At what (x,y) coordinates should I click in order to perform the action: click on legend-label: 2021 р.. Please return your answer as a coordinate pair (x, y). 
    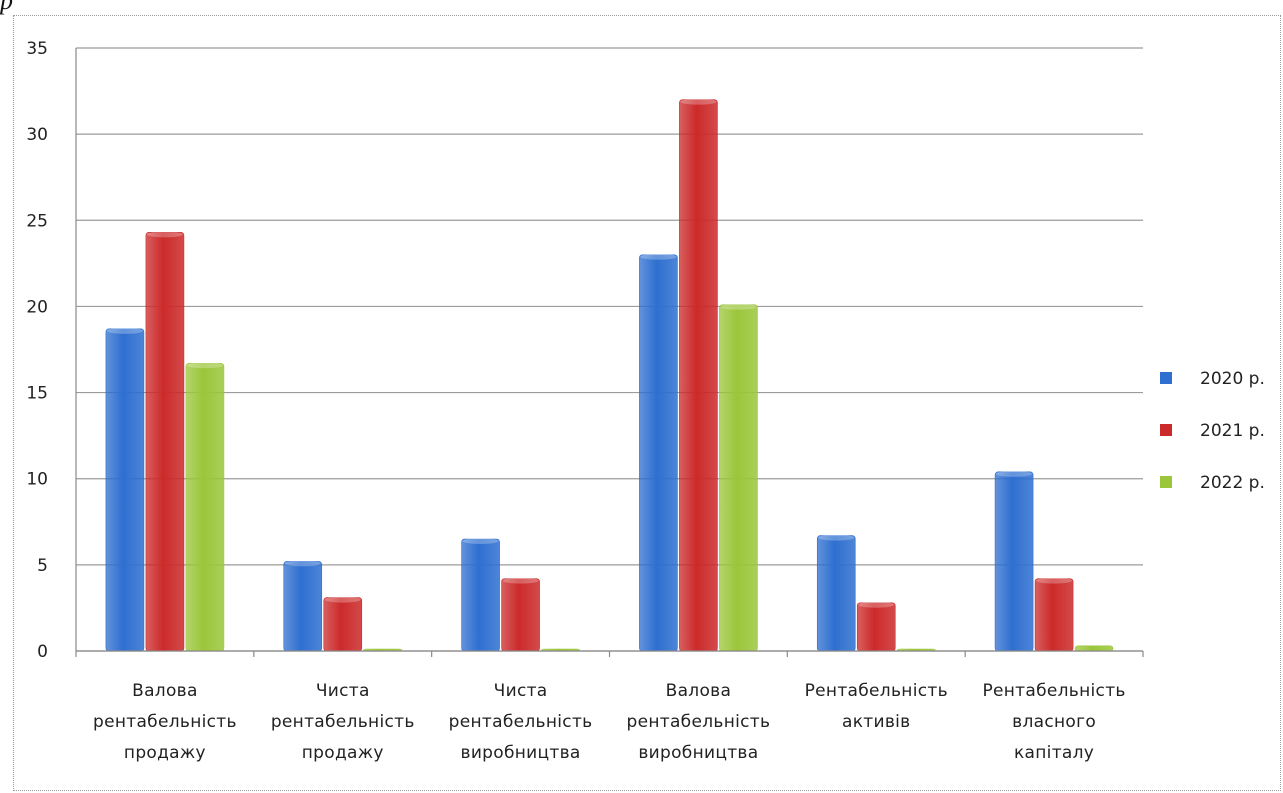
    Looking at the image, I should click on (1232, 431).